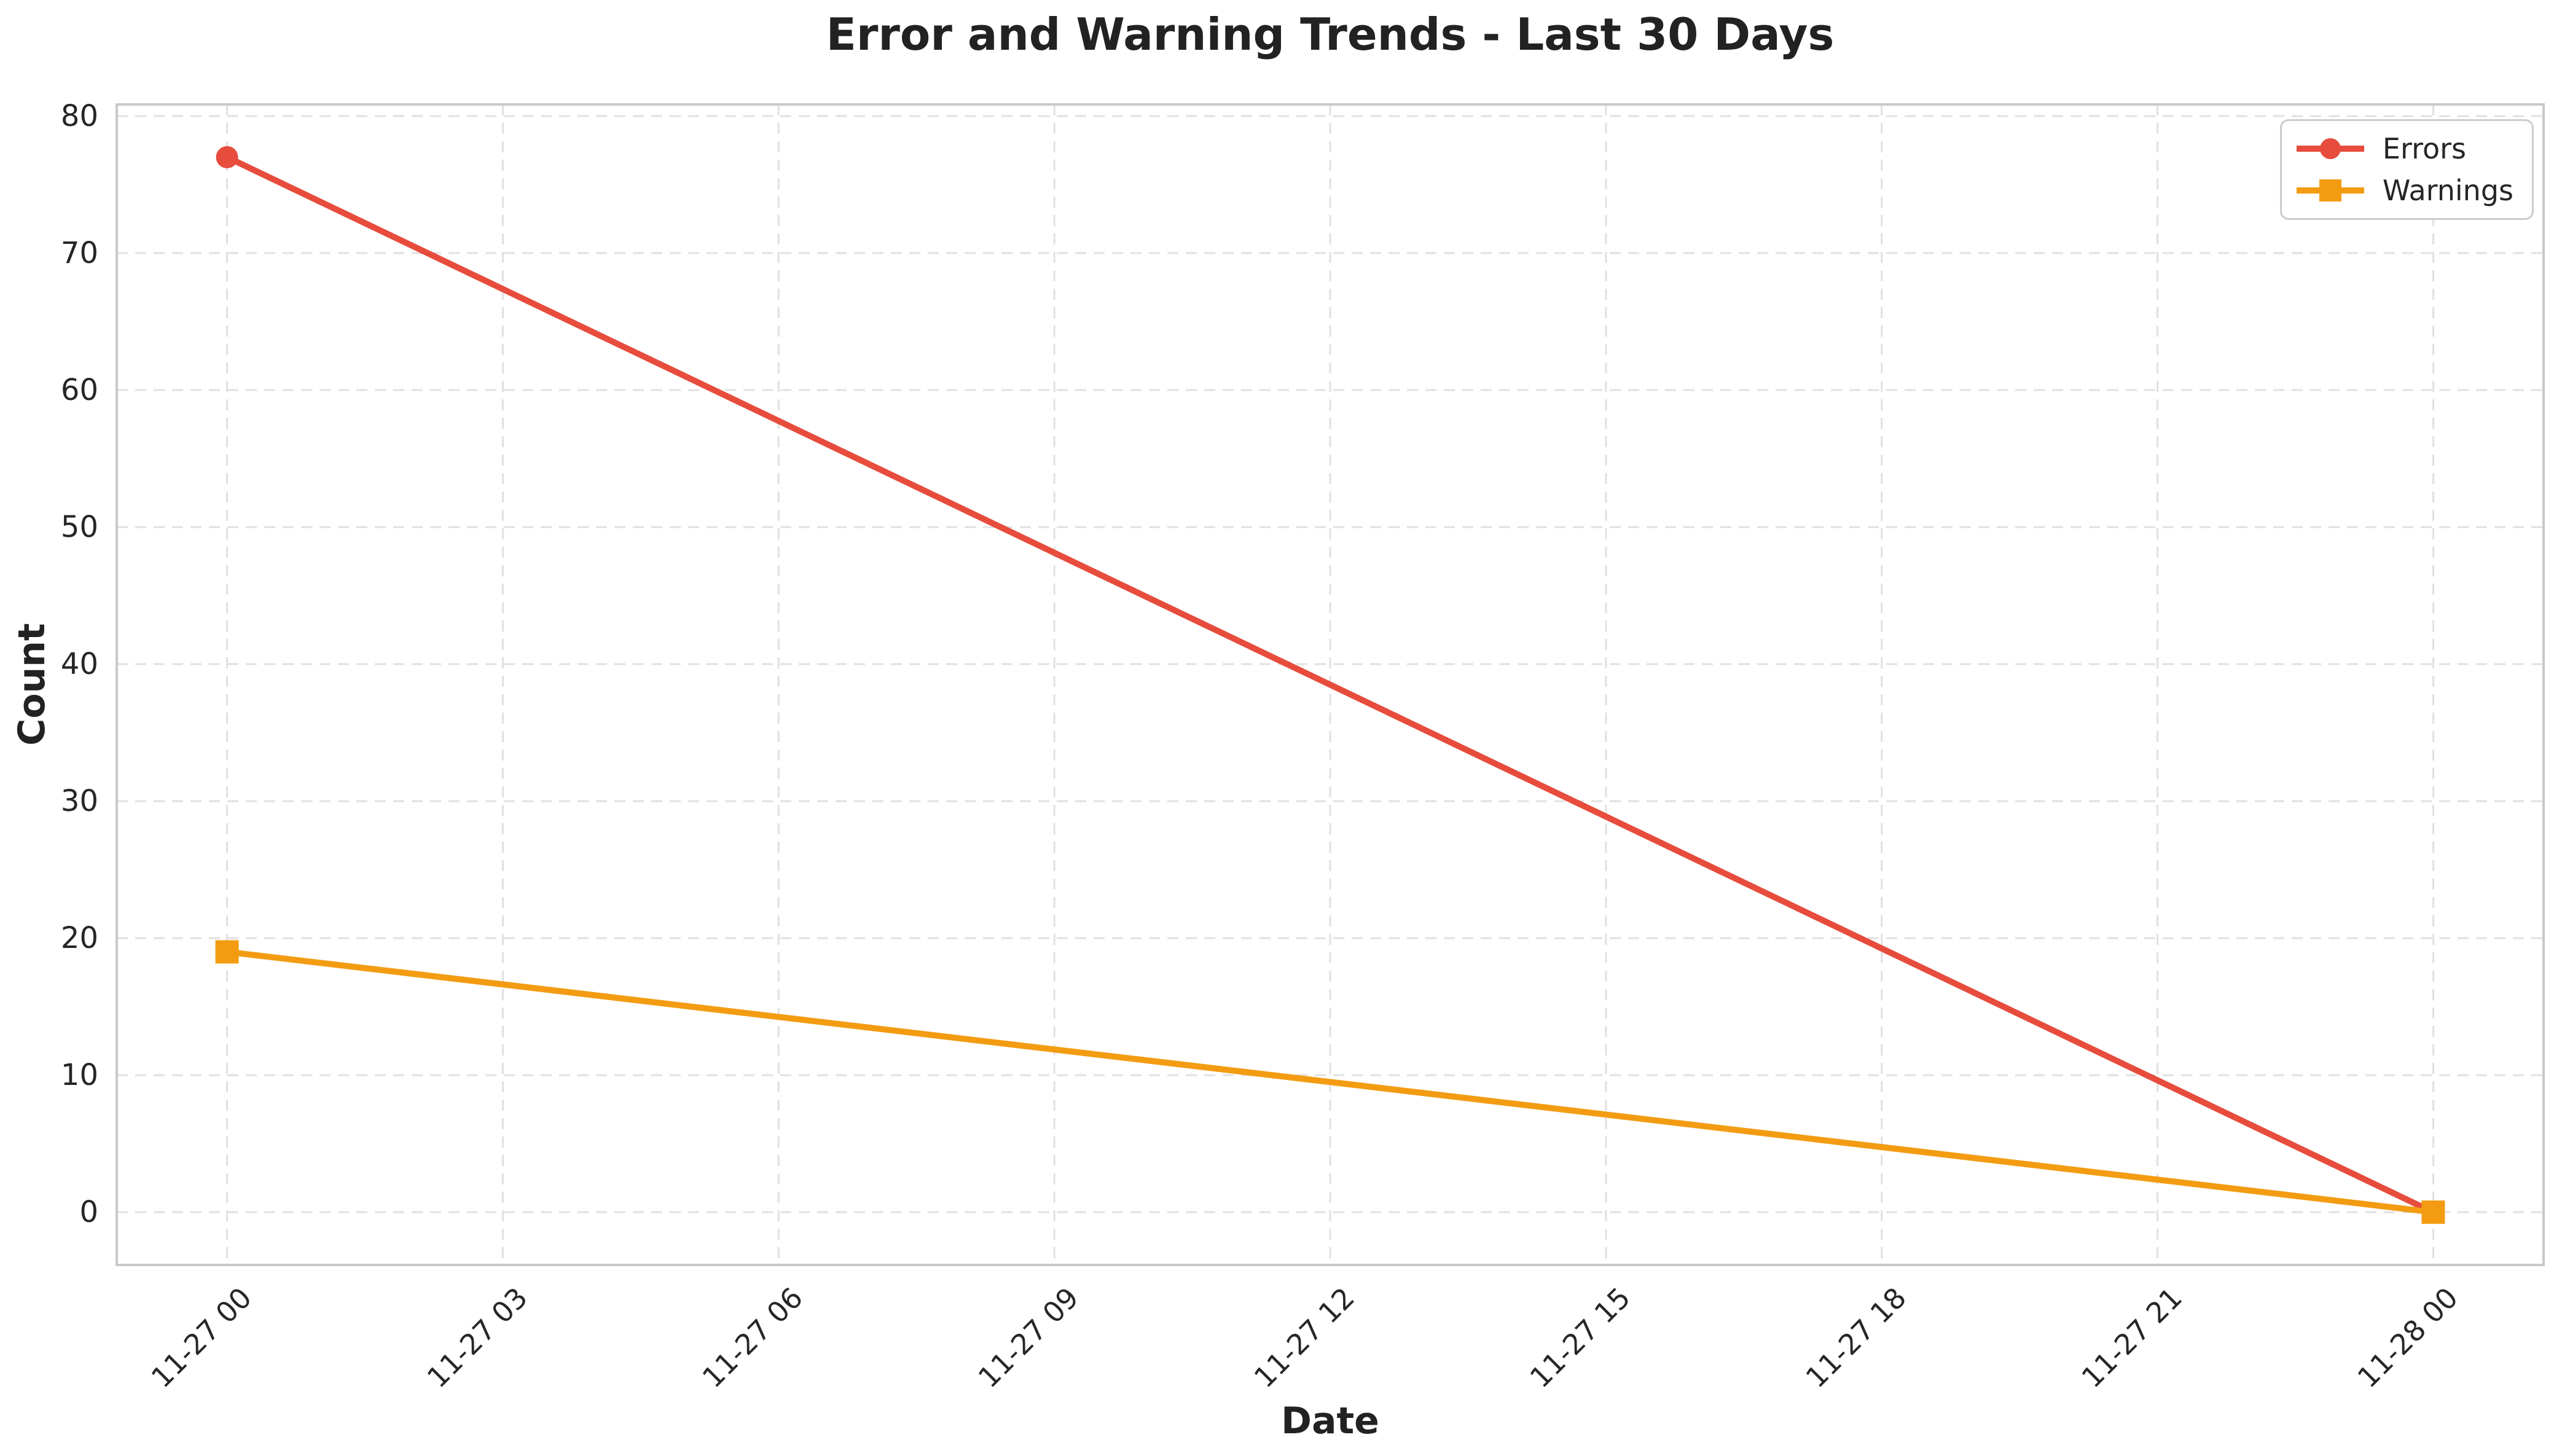 This screenshot has height=1456, width=2562. What do you see at coordinates (88, 1212) in the screenshot?
I see `y-tick-label: 0` at bounding box center [88, 1212].